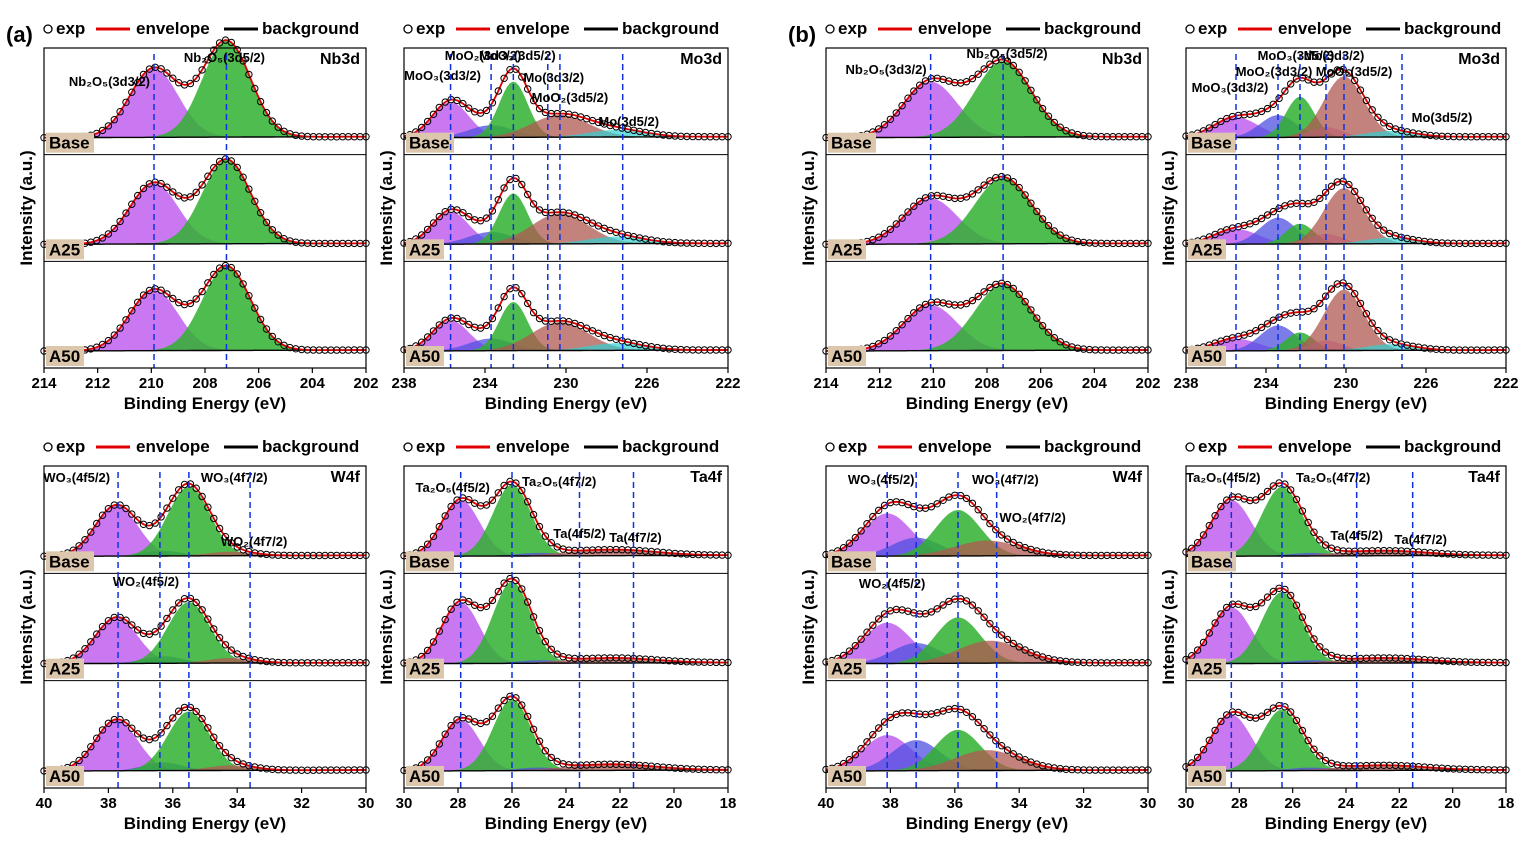  I want to click on background-line-a50, so click(566, 350).